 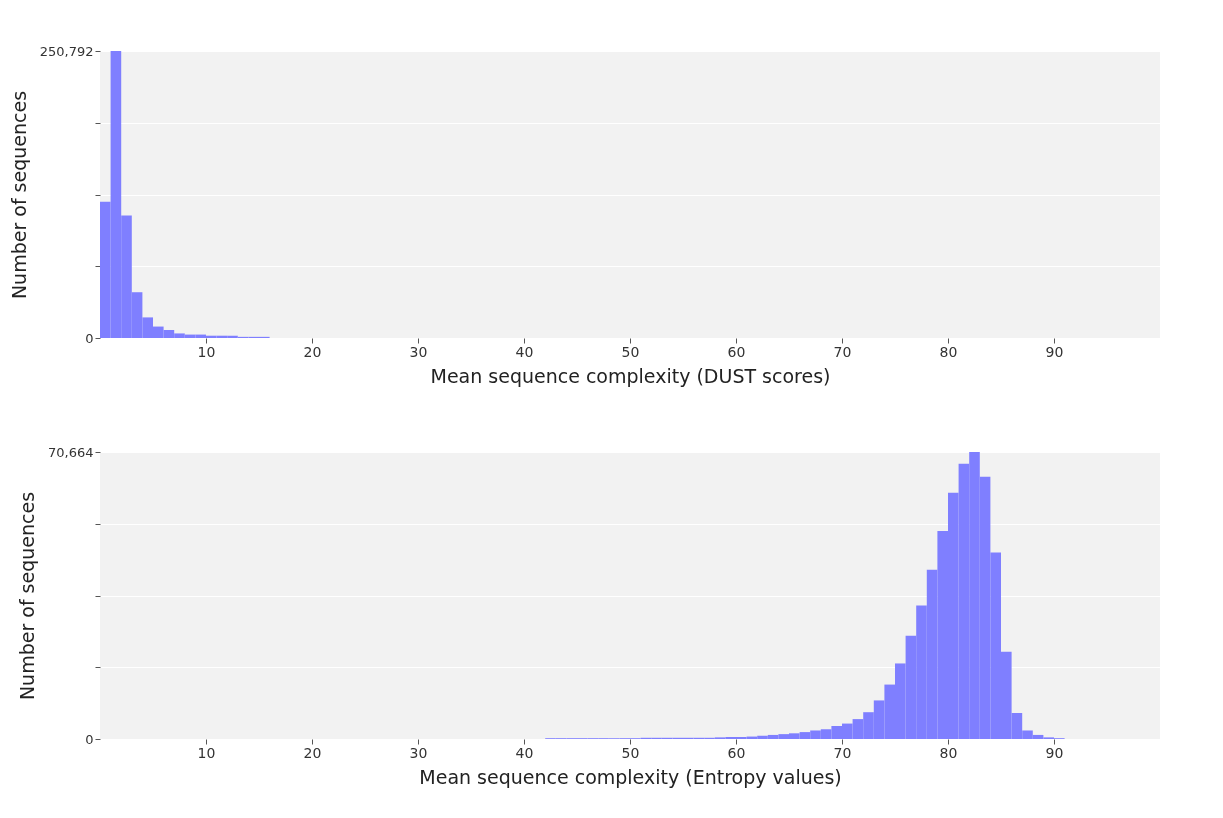 What do you see at coordinates (630, 776) in the screenshot?
I see `x-axis-title: Mean sequence complexity (Entropy values)` at bounding box center [630, 776].